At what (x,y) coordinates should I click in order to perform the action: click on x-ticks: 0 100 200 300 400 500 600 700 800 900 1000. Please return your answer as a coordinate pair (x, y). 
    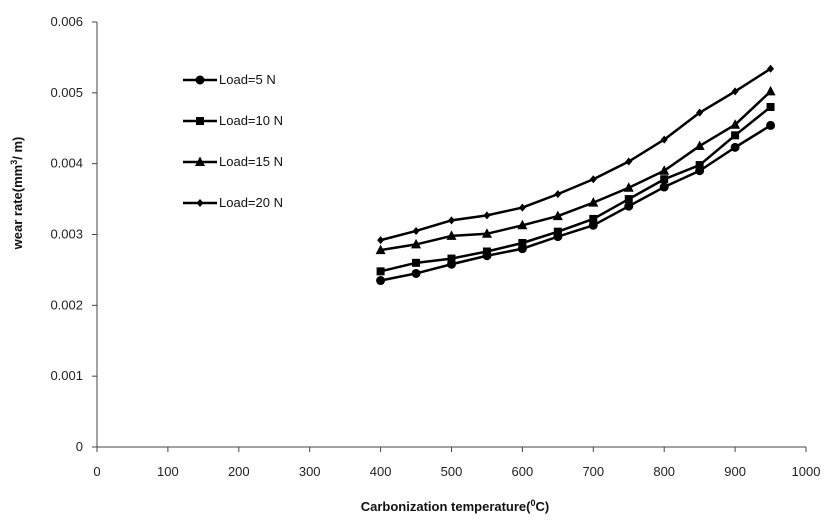
    Looking at the image, I should click on (456, 463).